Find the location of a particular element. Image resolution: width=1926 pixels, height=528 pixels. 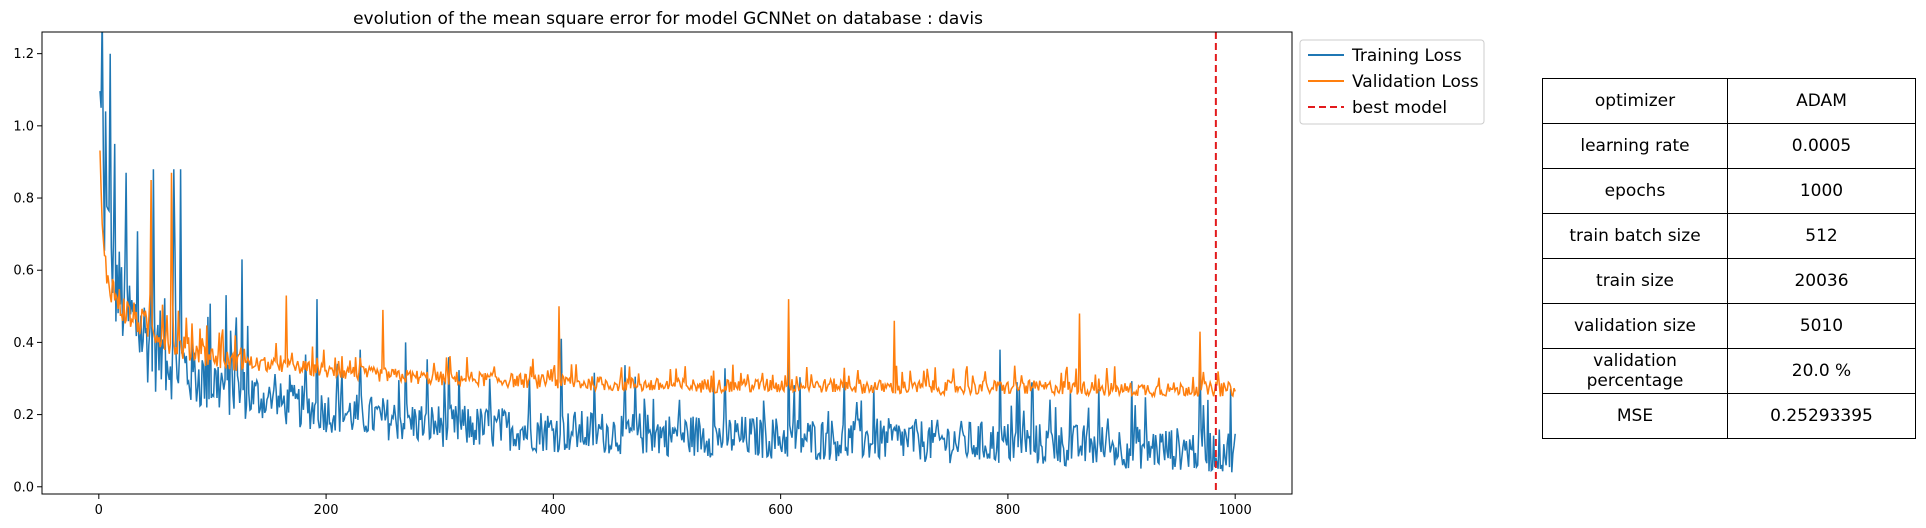

params-row: optimizer ADAM is located at coordinates (1729, 101).